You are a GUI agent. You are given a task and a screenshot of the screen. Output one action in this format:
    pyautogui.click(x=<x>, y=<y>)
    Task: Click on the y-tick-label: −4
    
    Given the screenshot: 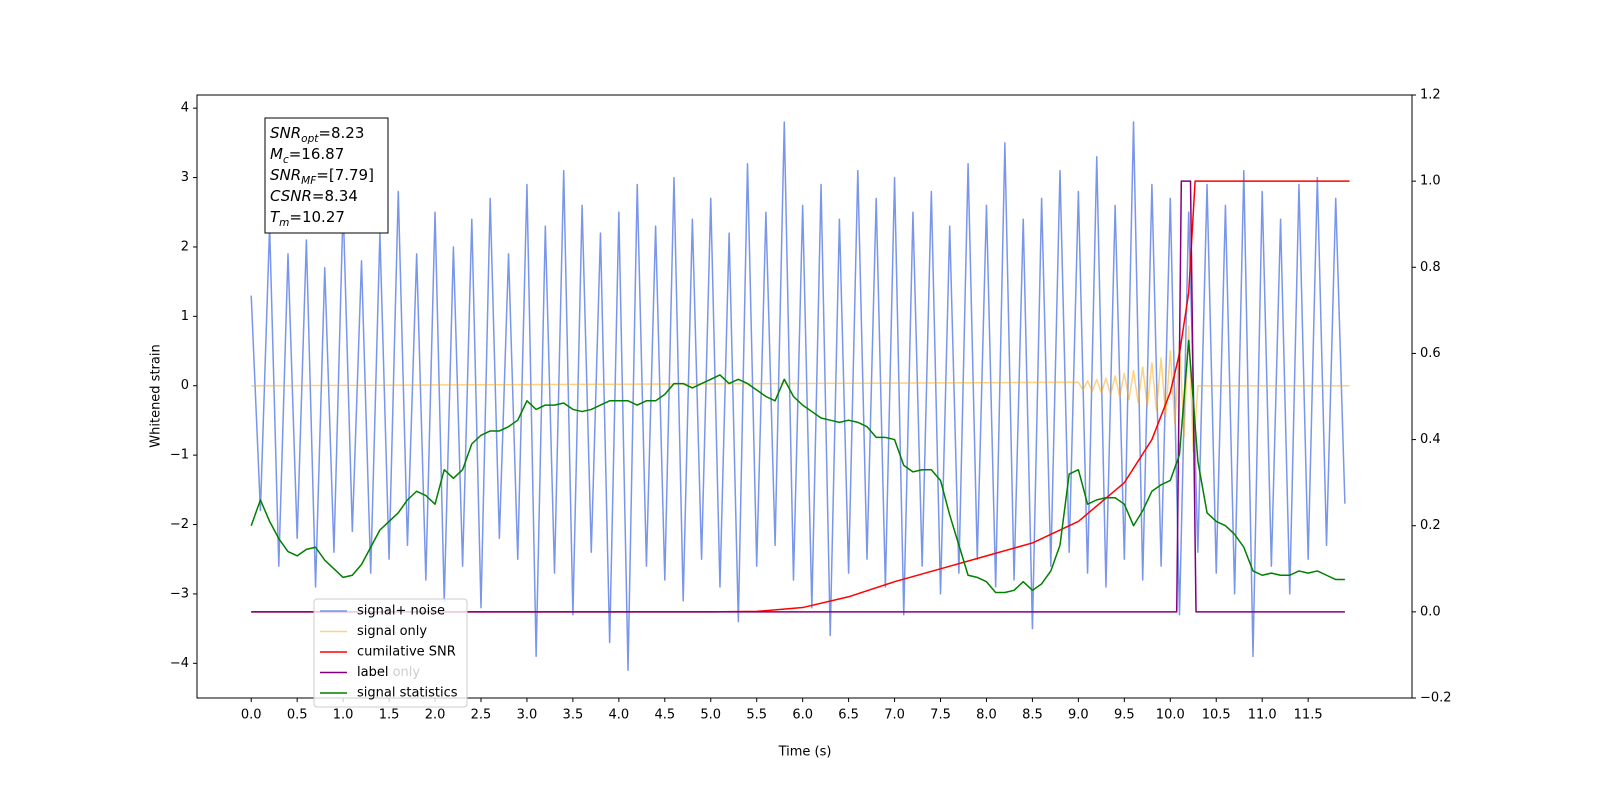 What is the action you would take?
    pyautogui.click(x=179, y=663)
    